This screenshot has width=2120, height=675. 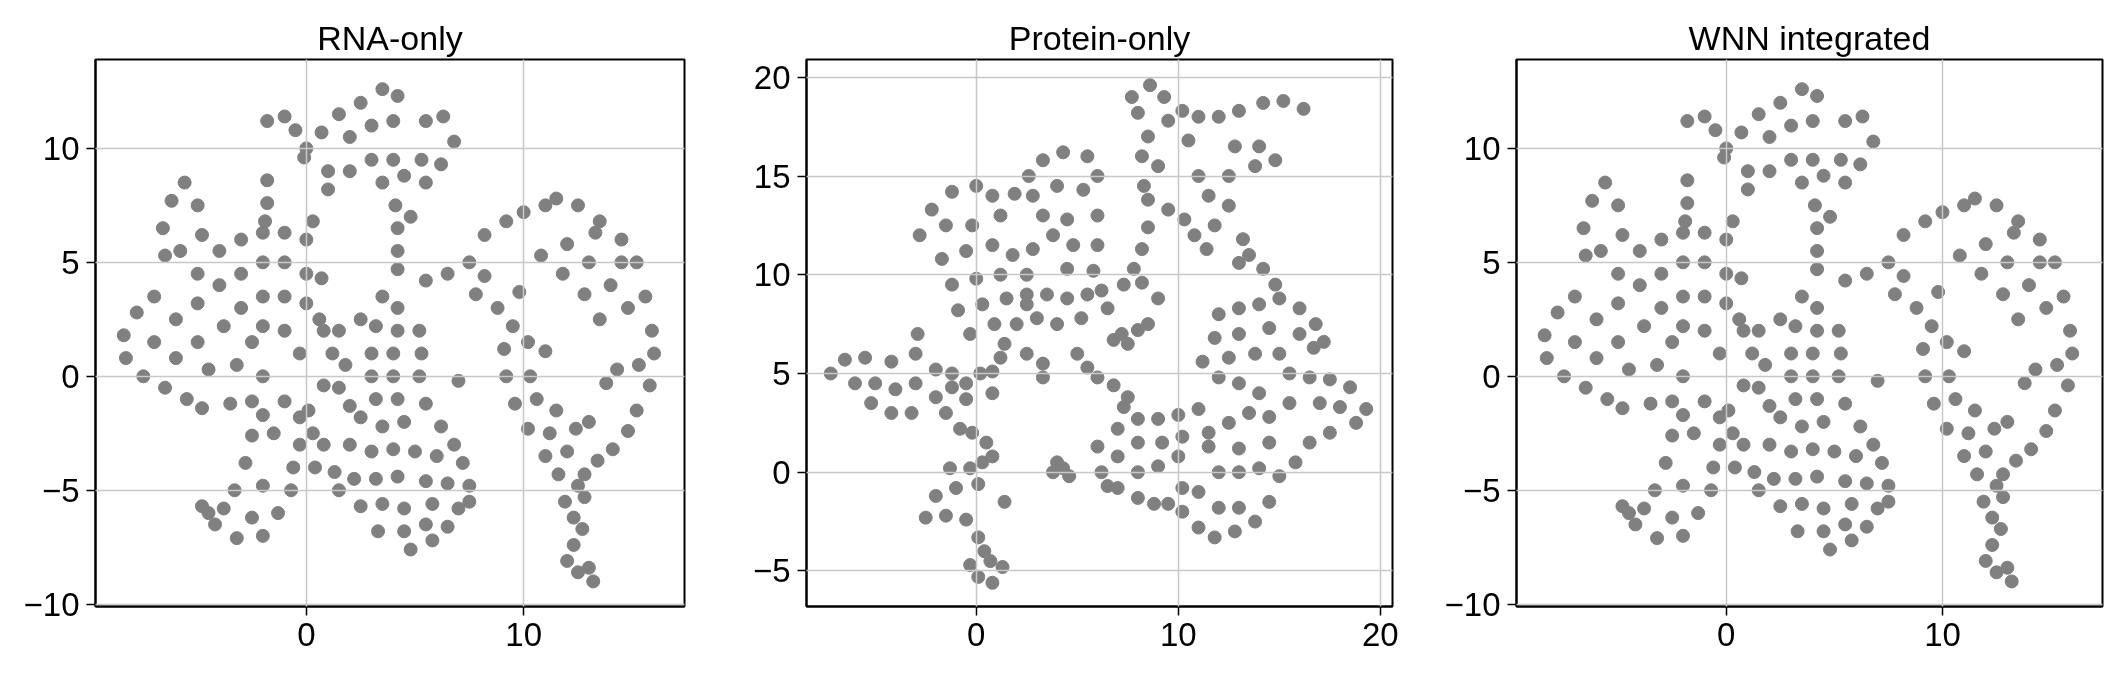 I want to click on chart-title: WNN integrated, so click(x=1809, y=37).